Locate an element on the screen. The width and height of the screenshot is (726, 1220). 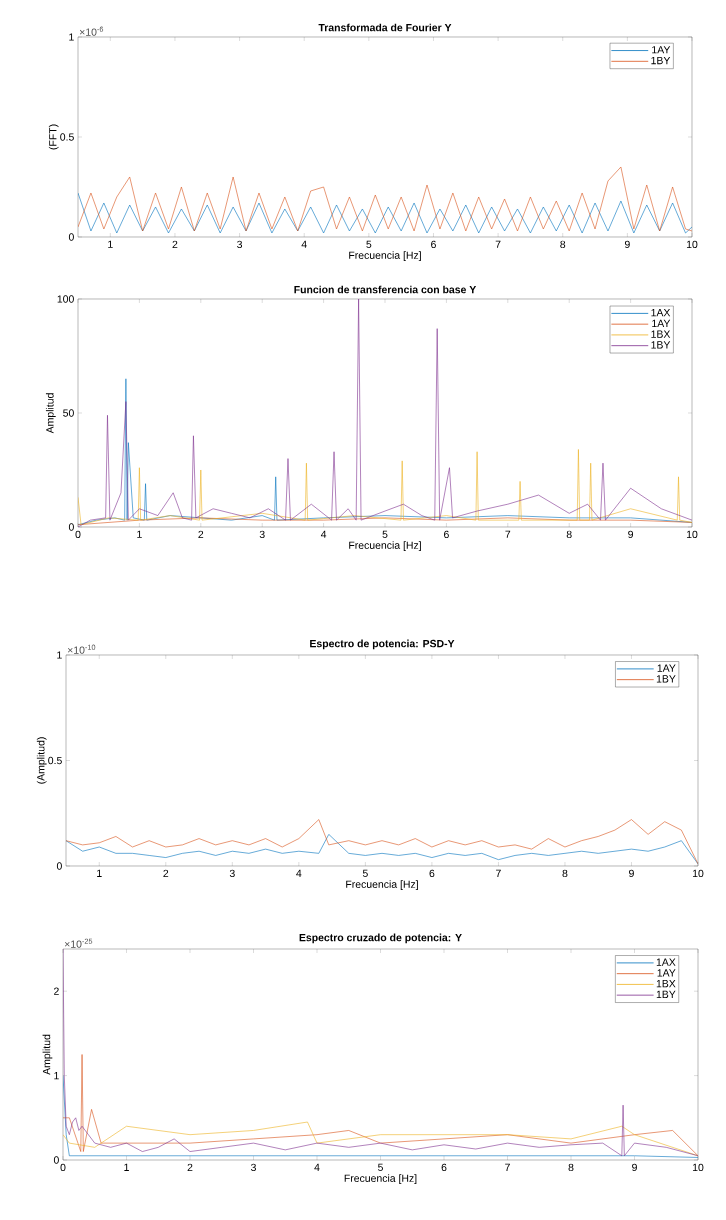
y-tick-label: 2 is located at coordinates (56, 991).